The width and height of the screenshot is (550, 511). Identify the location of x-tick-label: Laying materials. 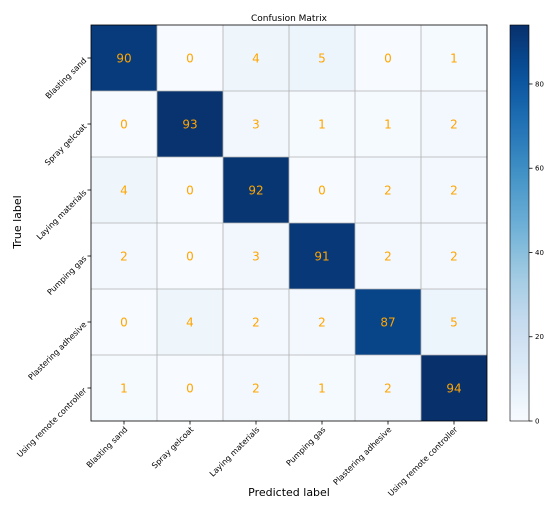
(234, 451).